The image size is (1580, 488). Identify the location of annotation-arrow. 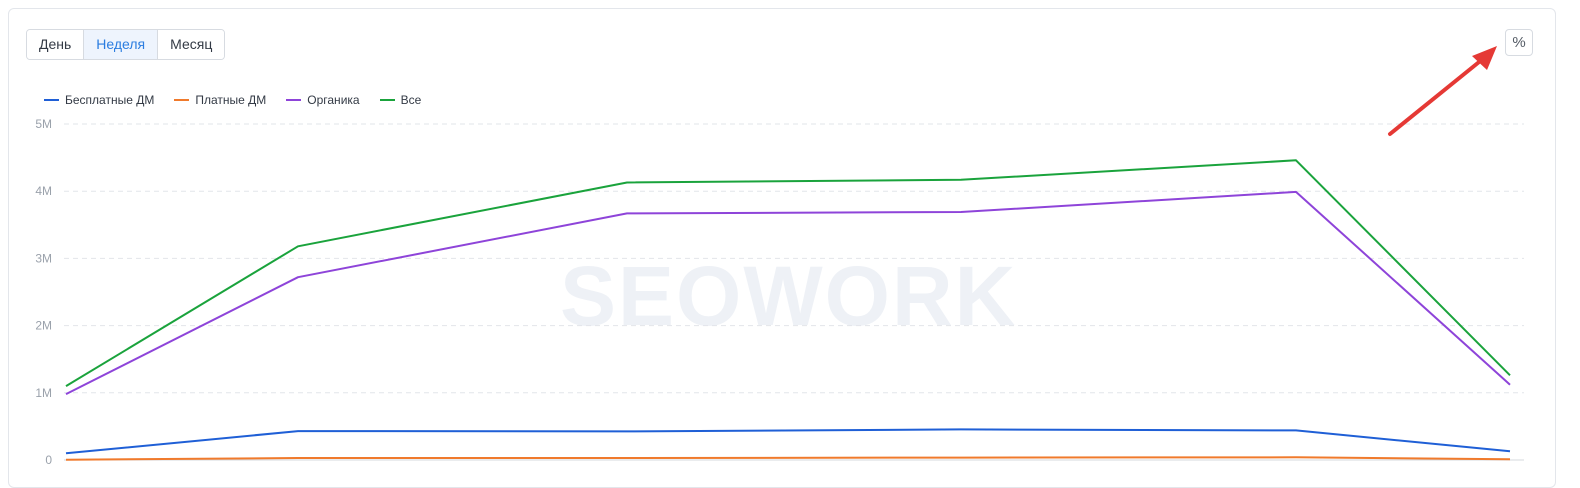
(1442, 91).